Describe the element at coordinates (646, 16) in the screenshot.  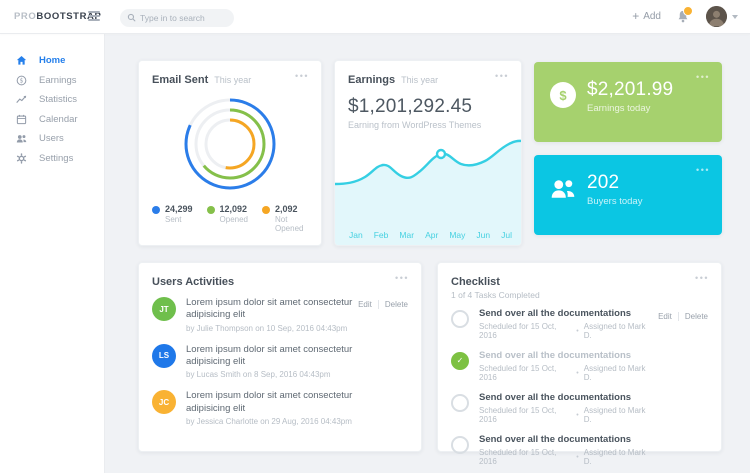
I see `add-button: Add` at that location.